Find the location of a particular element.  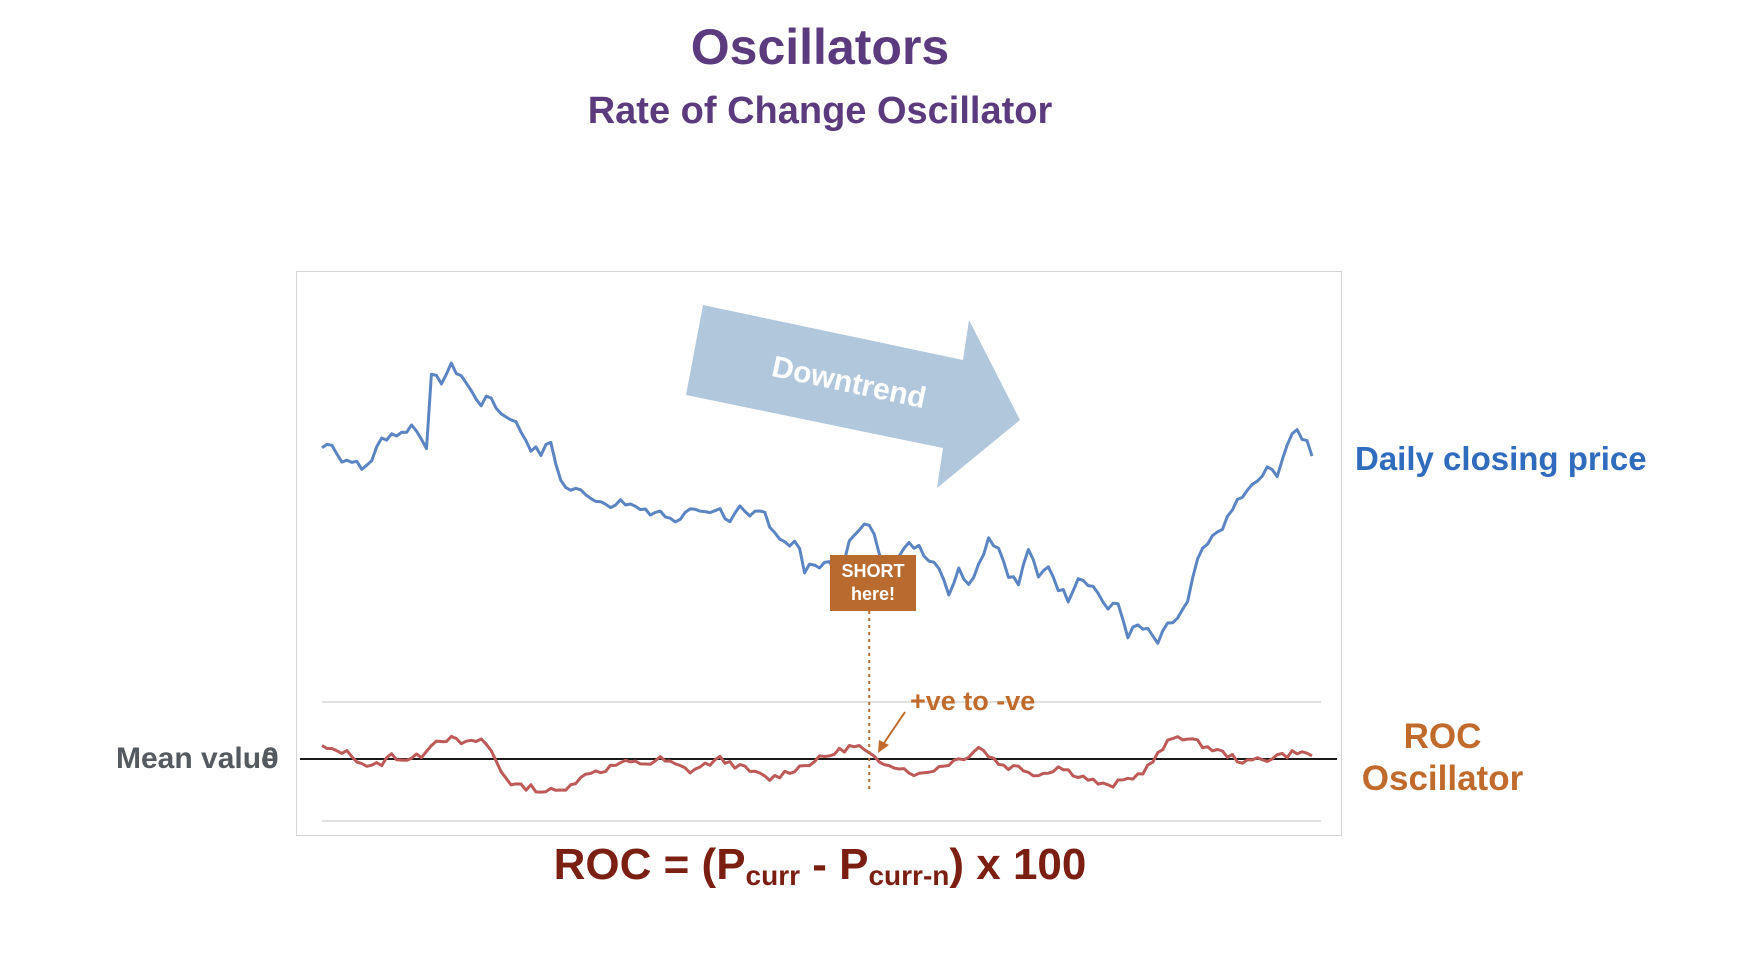

page-title: Oscillators is located at coordinates (820, 47).